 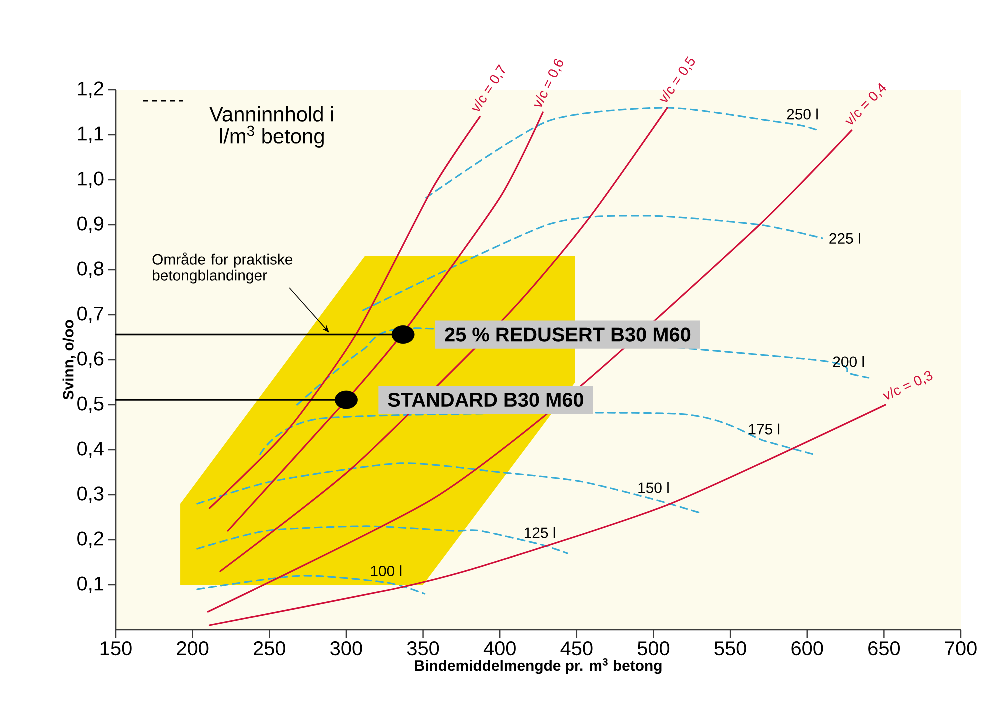 I want to click on text: v/c = 0,7, so click(x=489, y=88).